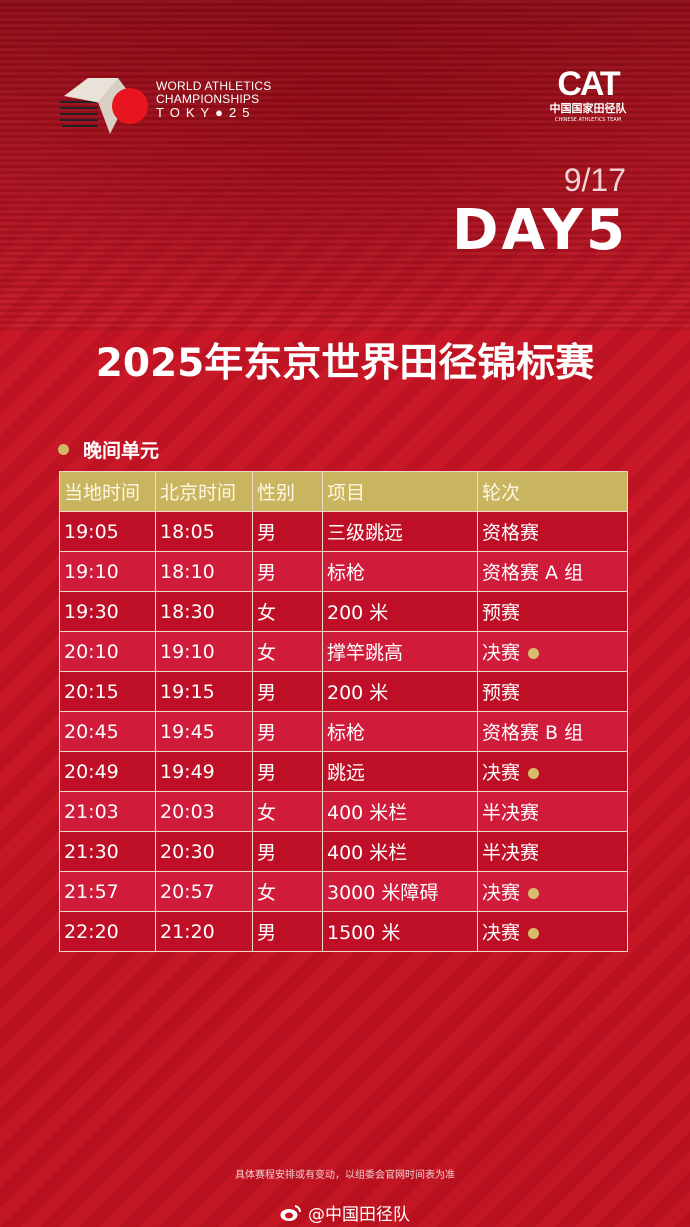  I want to click on column-header: 轮次, so click(552, 491).